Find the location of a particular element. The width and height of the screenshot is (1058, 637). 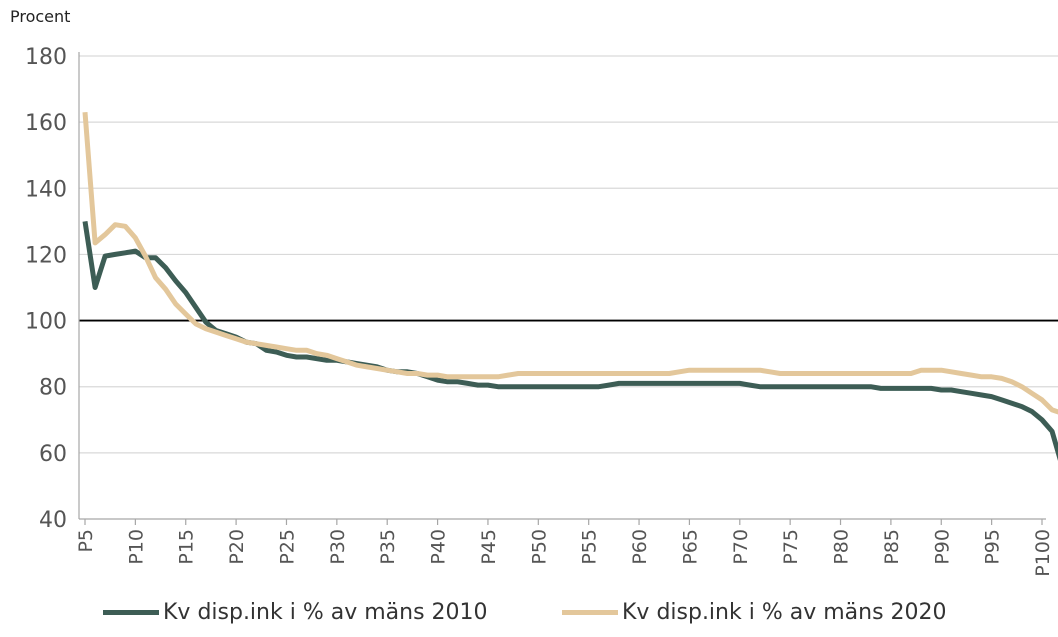

x-tick-label-P85: P85 is located at coordinates (892, 547).